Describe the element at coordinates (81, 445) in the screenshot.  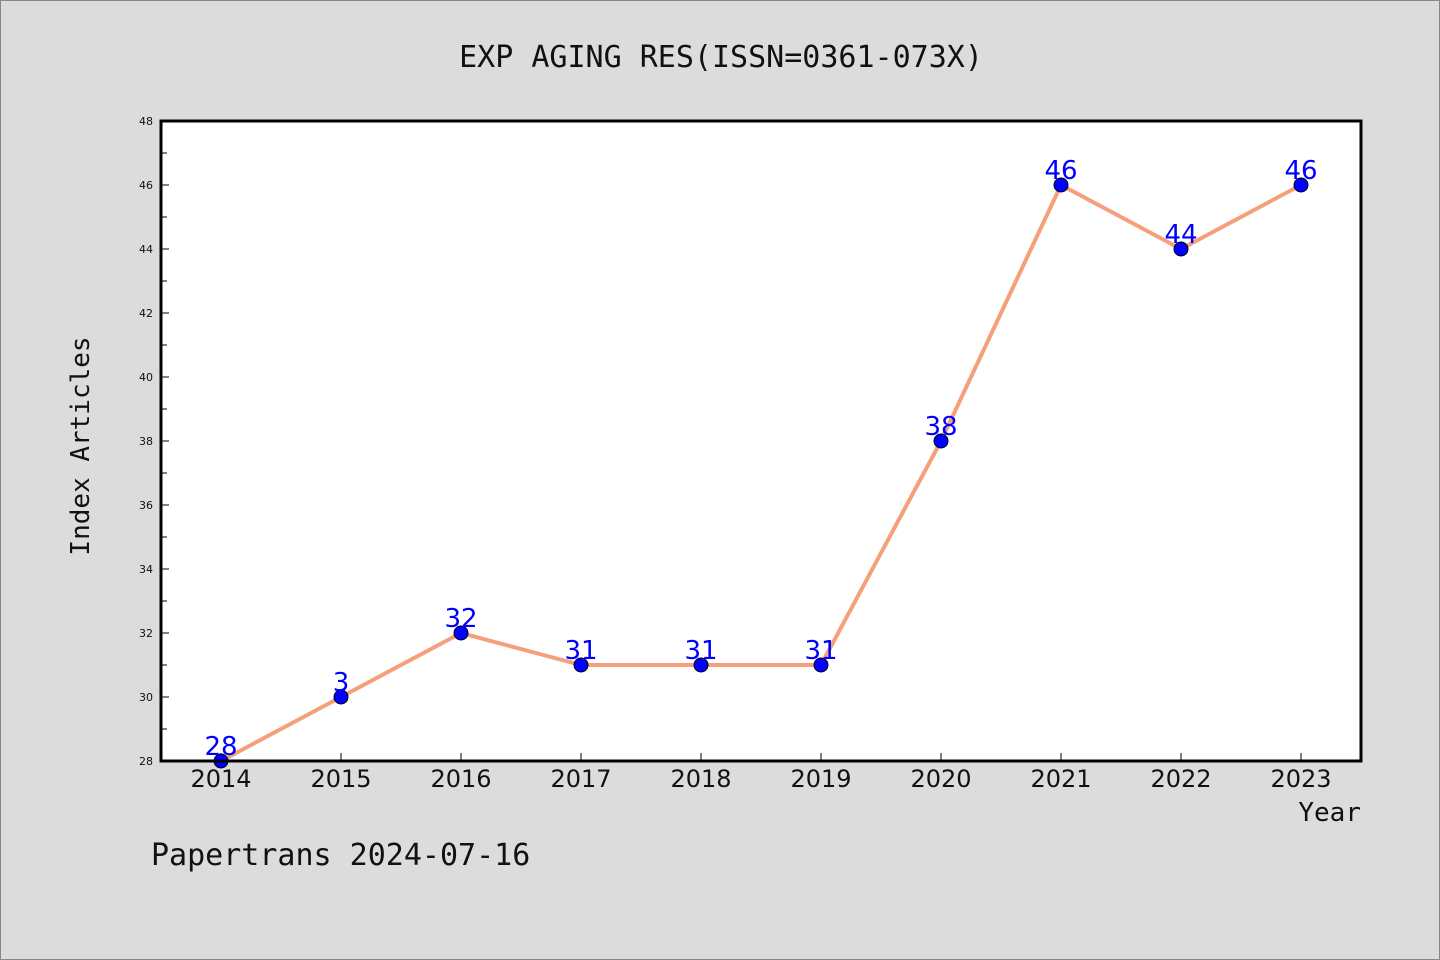
I see `y-axis-label: Index Articles` at that location.